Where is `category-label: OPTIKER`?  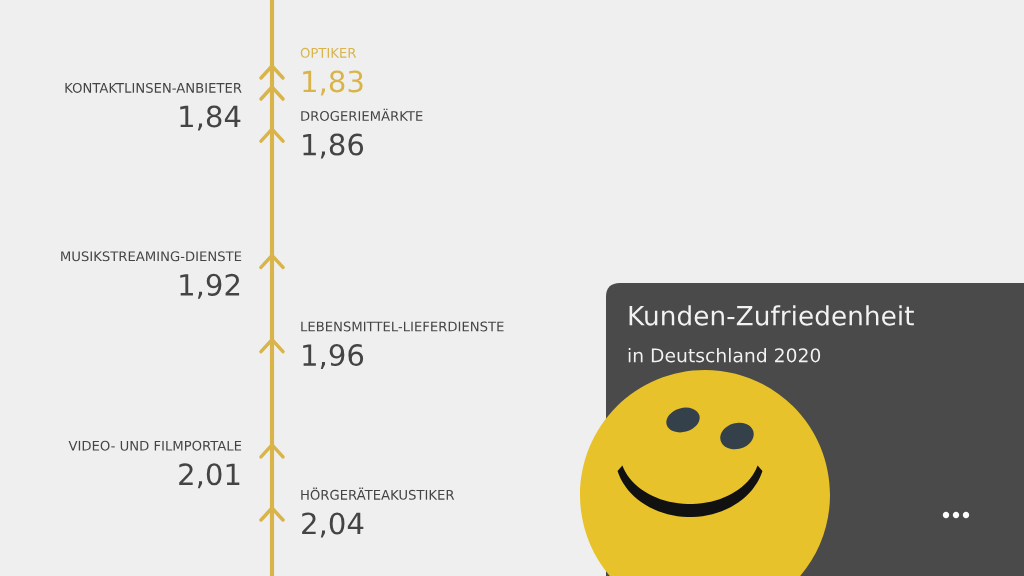
category-label: OPTIKER is located at coordinates (328, 52).